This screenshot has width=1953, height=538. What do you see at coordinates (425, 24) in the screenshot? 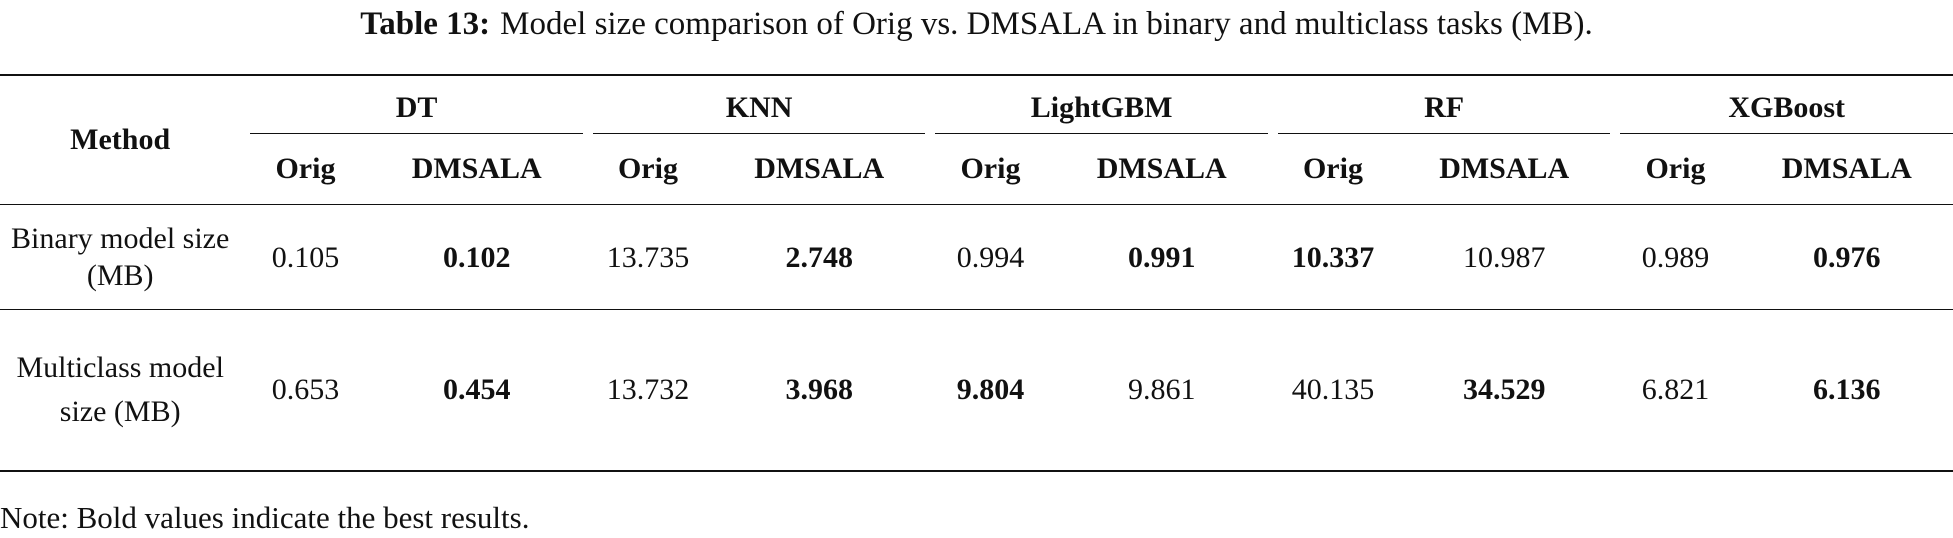
I see `caption-label: Table 13:` at bounding box center [425, 24].